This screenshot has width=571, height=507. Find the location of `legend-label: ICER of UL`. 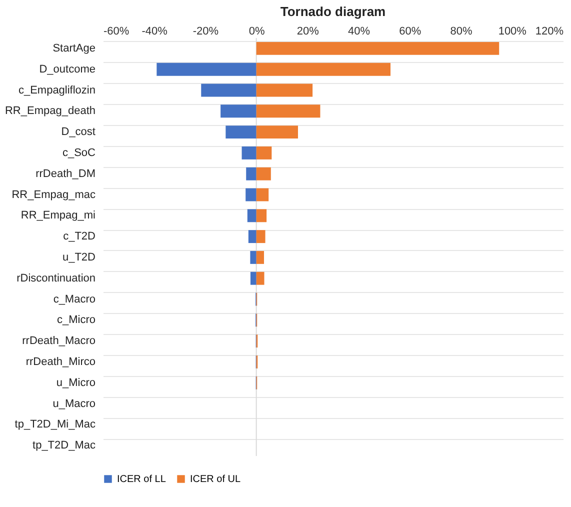

legend-label: ICER of UL is located at coordinates (216, 479).